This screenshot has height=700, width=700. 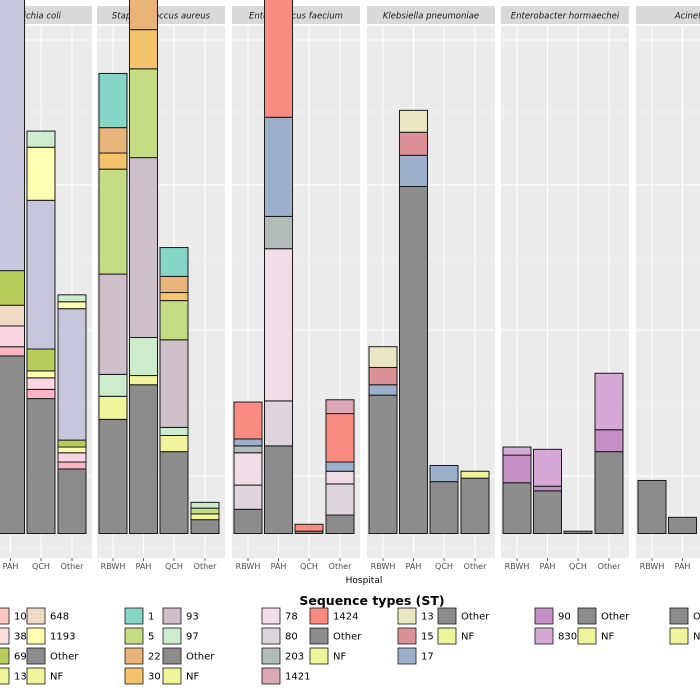 I want to click on legend-label-30: 30, so click(x=154, y=677).